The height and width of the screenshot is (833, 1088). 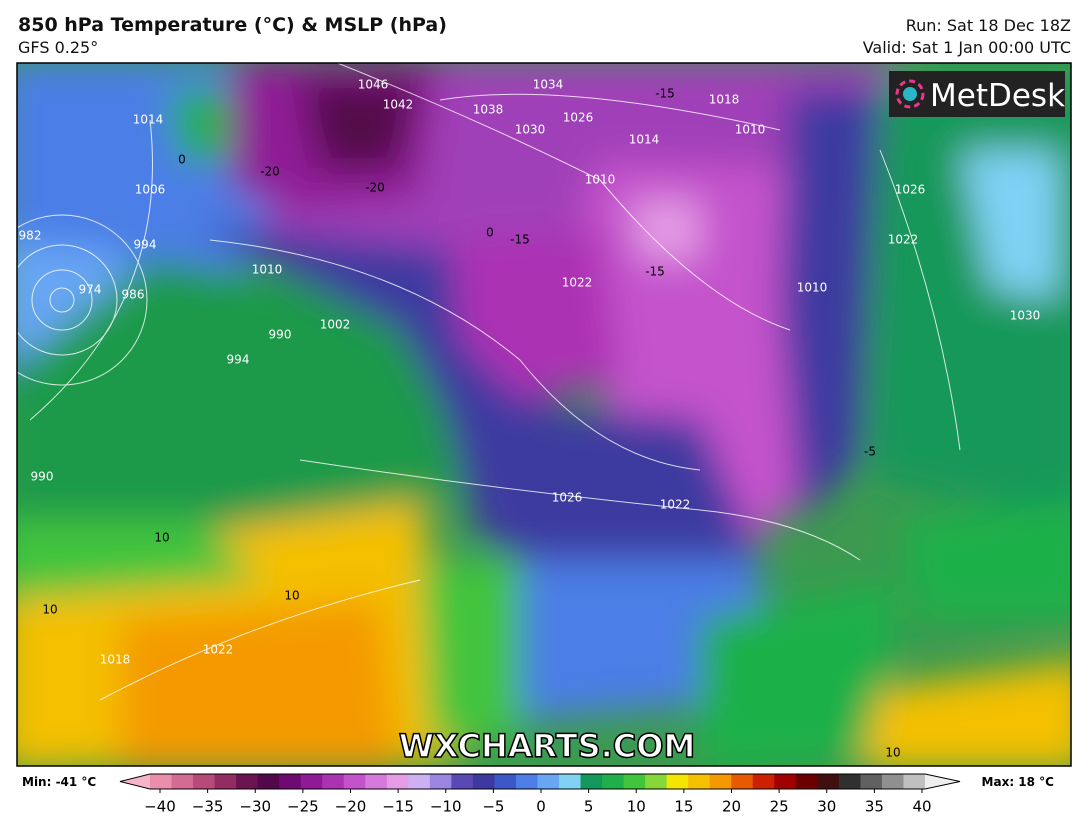 I want to click on colorbar-tick-label: −35, so click(x=208, y=807).